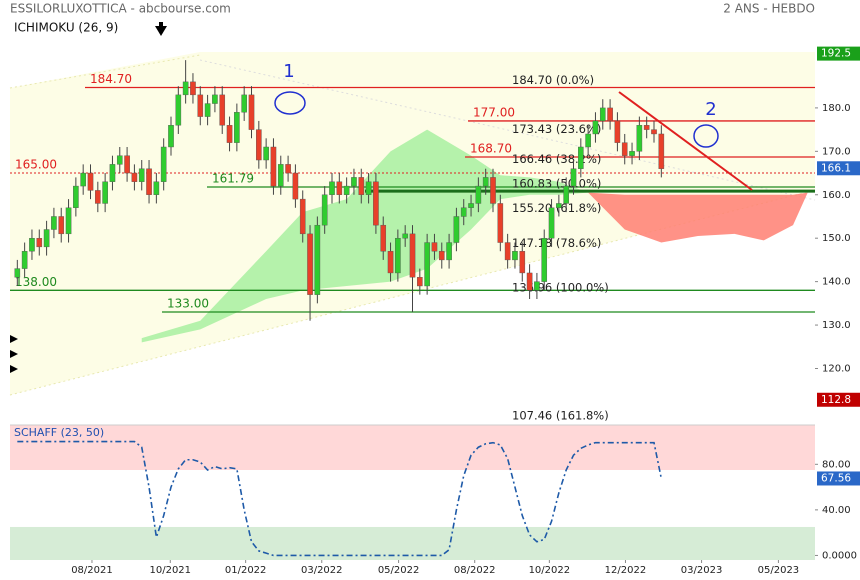 The height and width of the screenshot is (580, 860). Describe the element at coordinates (836, 108) in the screenshot. I see `y-tick-label: 180.0` at that location.